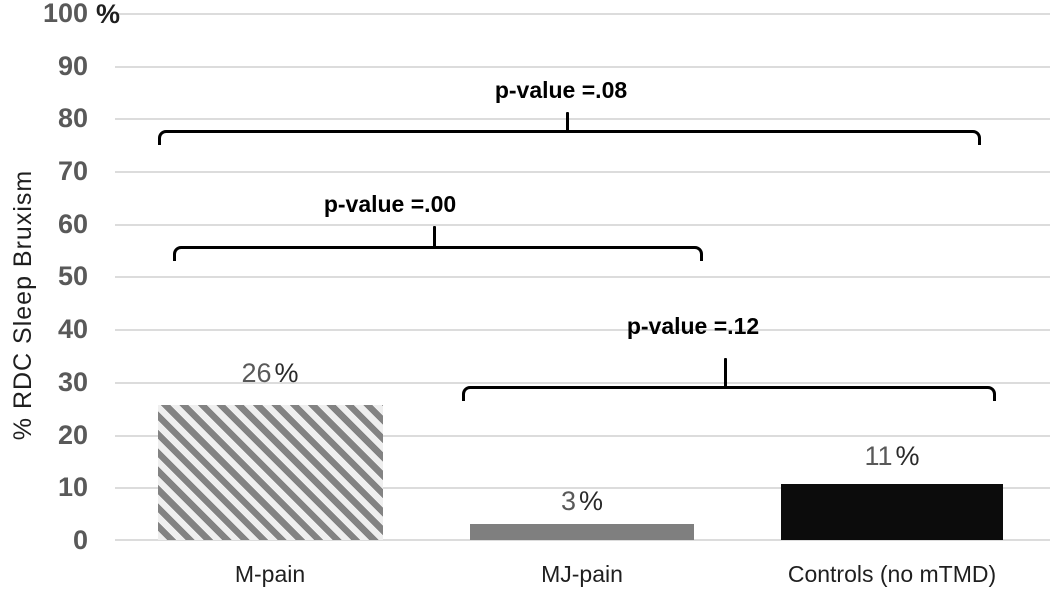  What do you see at coordinates (72, 382) in the screenshot?
I see `y-tick-label: 30` at bounding box center [72, 382].